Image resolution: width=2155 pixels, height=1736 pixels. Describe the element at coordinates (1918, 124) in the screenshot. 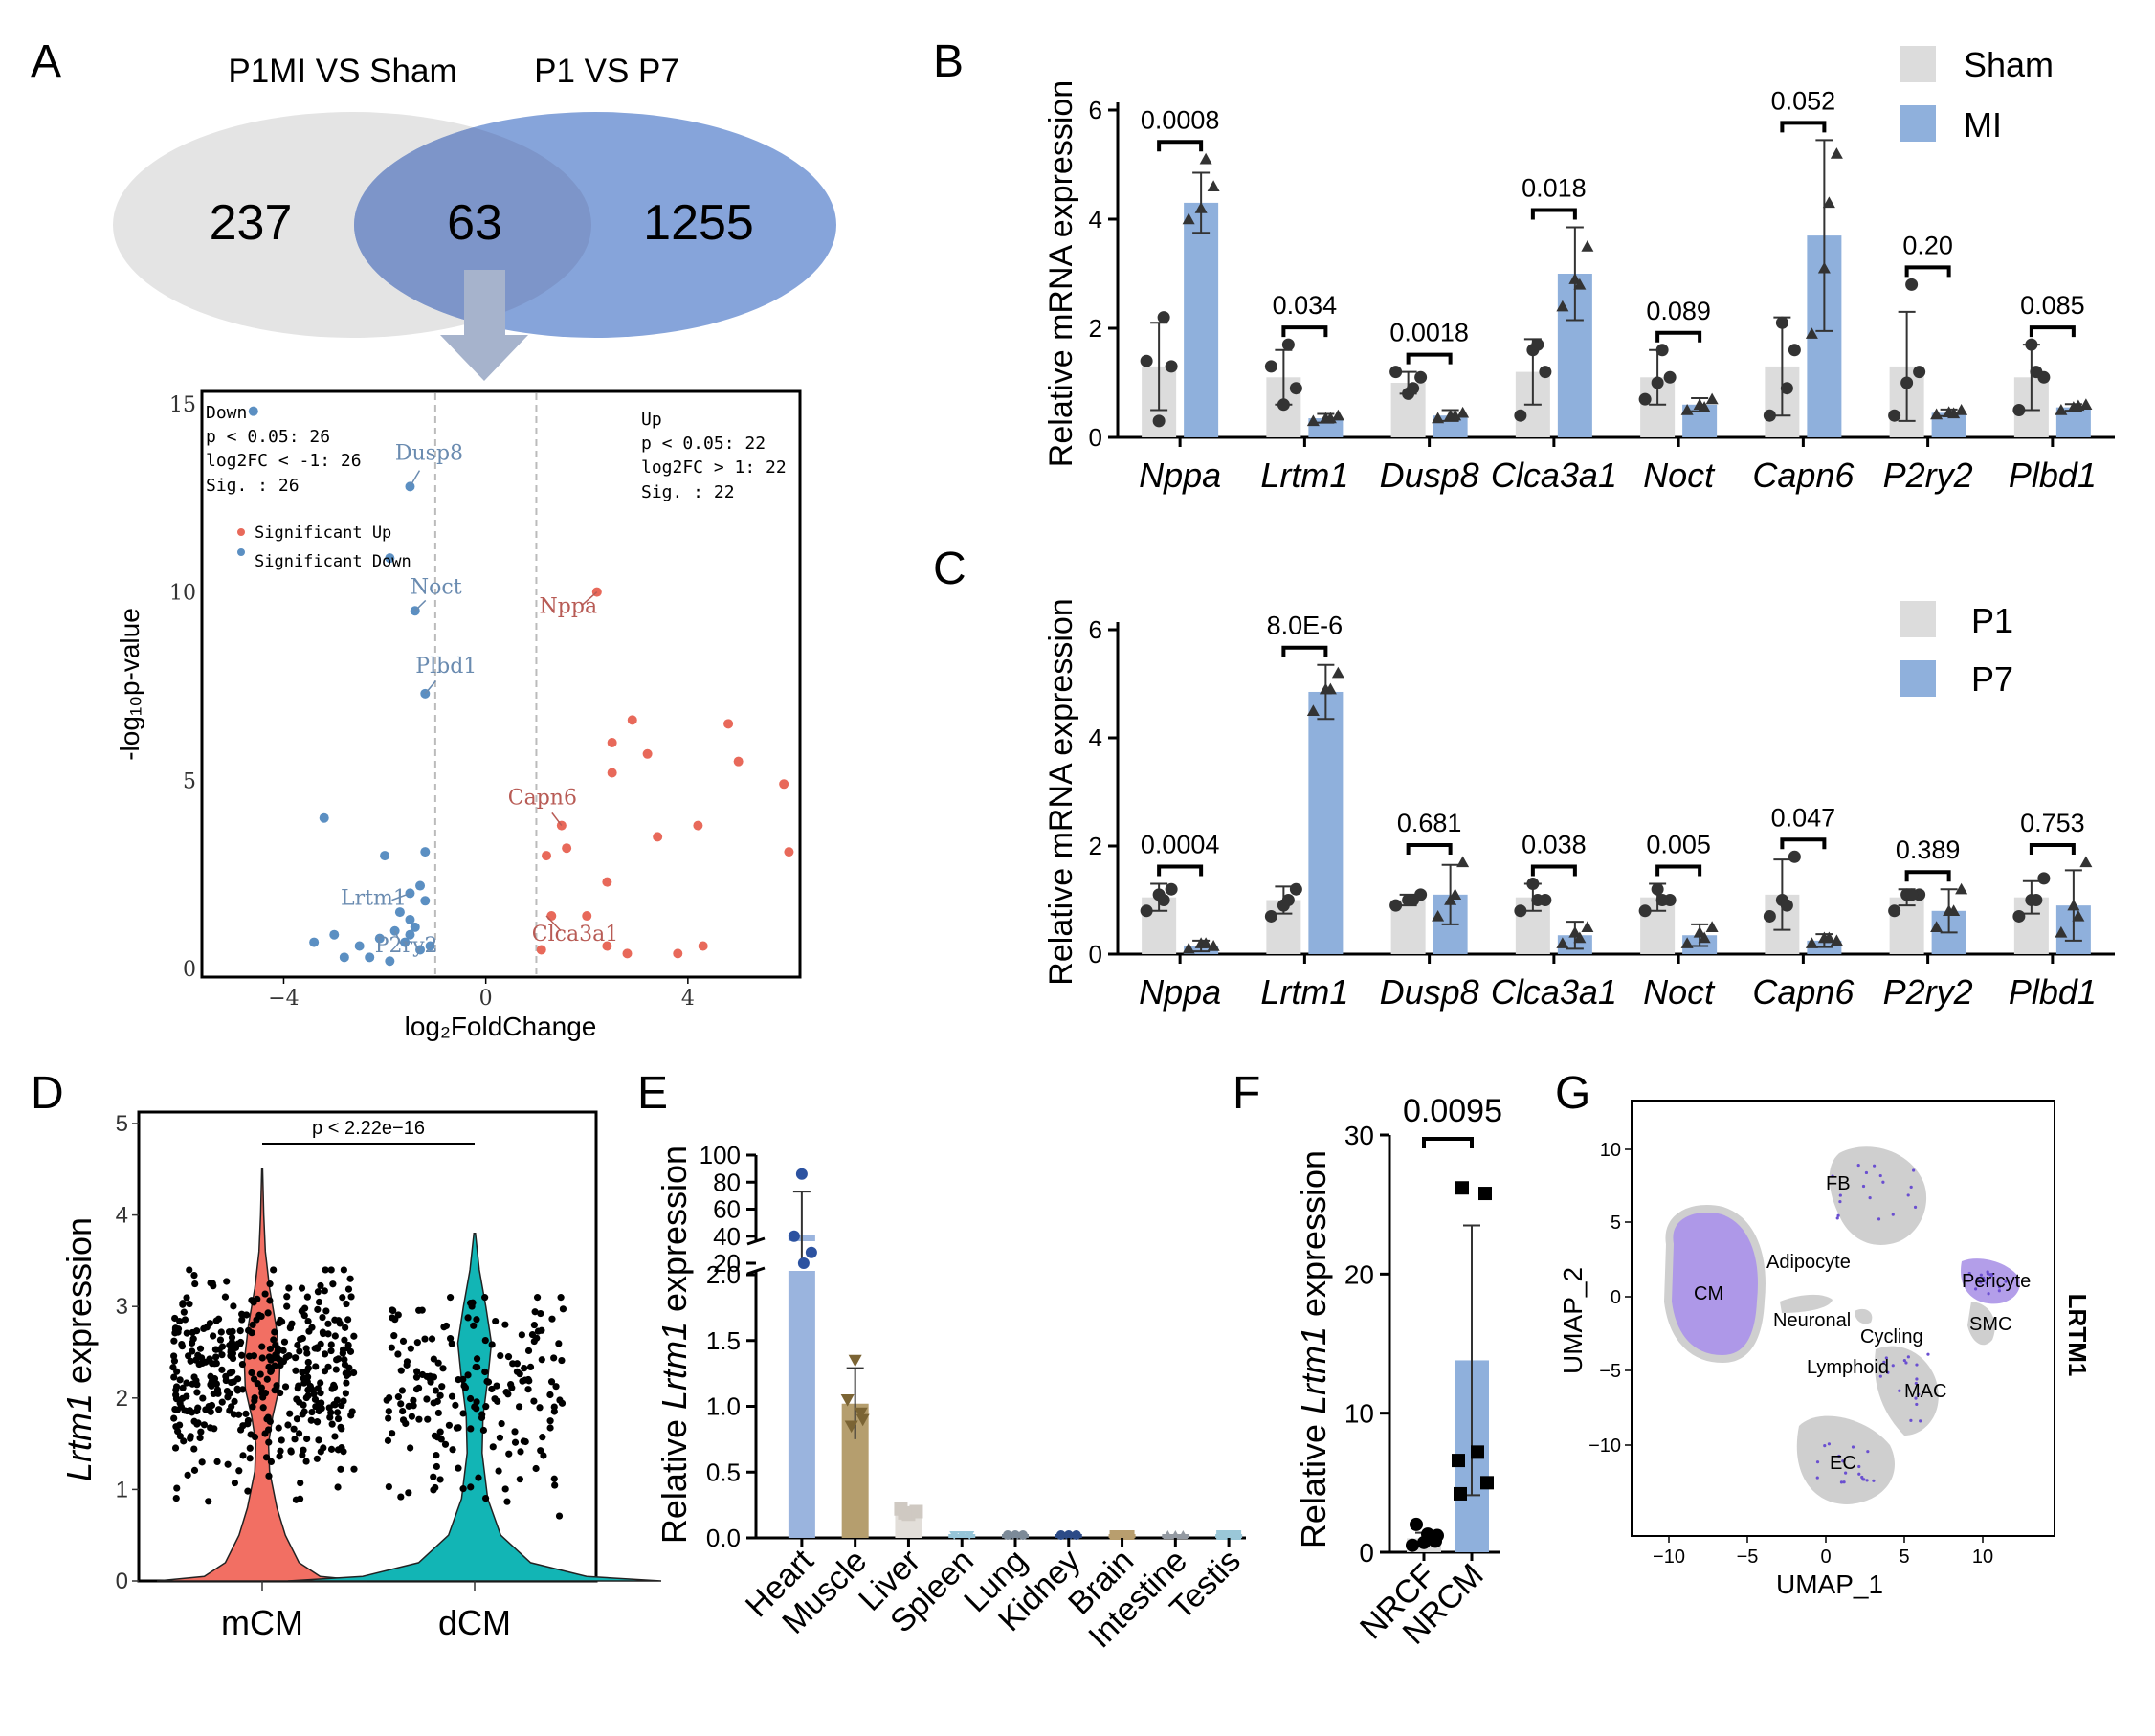

I see `legend-mi-swatch` at that location.